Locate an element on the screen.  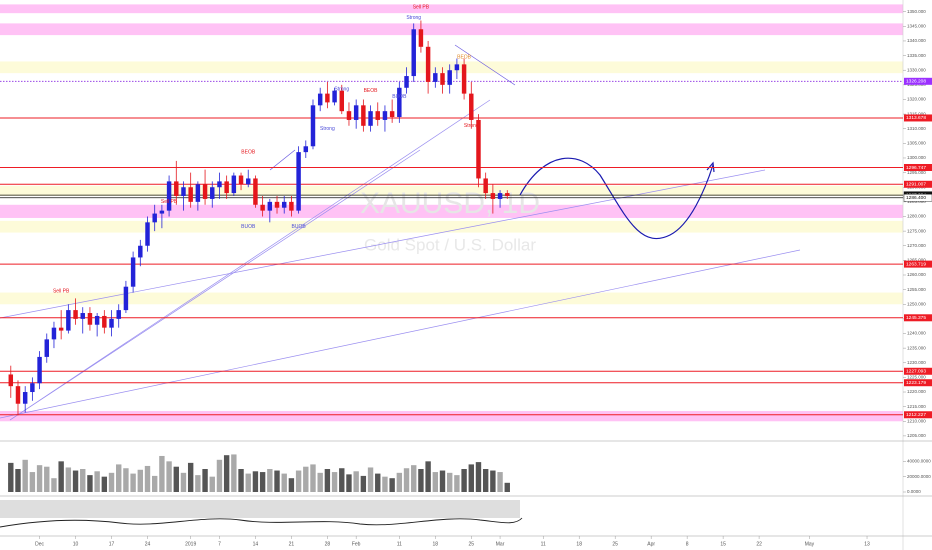
watermark-description: Gold Spot / U.S. Dollar is located at coordinates (450, 244).